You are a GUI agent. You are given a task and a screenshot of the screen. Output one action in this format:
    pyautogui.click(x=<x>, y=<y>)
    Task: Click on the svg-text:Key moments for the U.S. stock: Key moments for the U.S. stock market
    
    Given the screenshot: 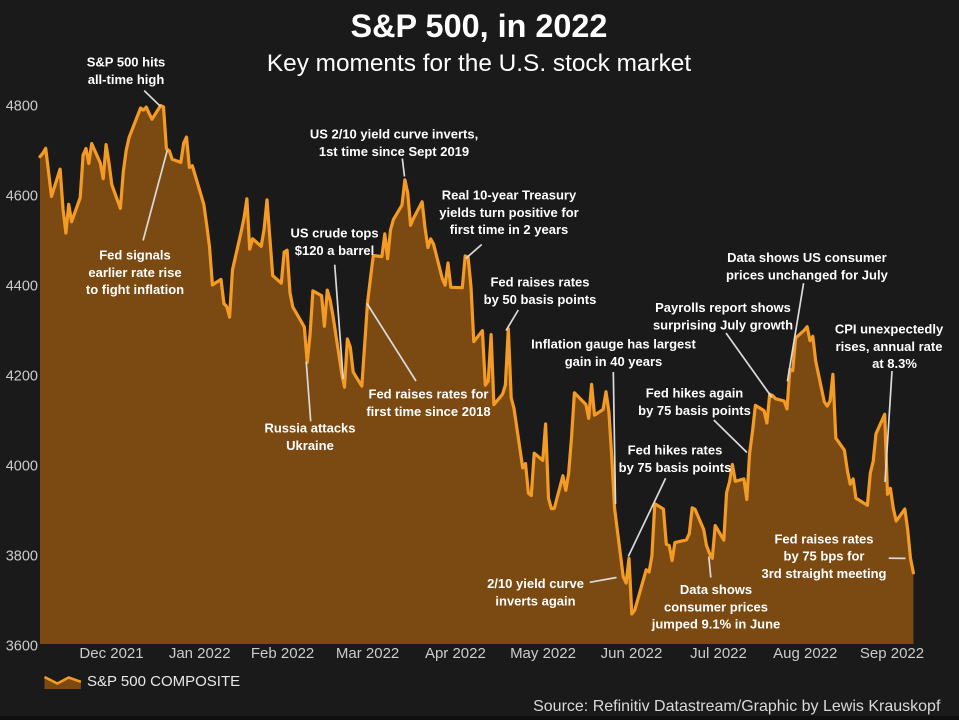 What is the action you would take?
    pyautogui.click(x=479, y=63)
    